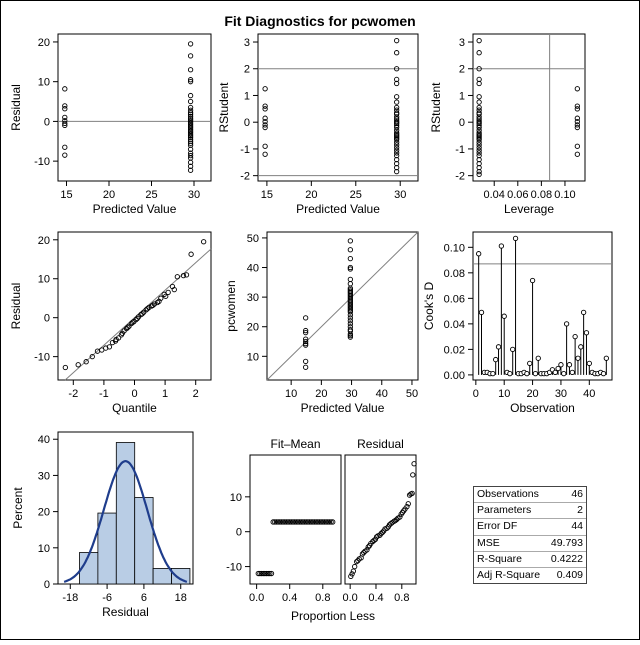  Describe the element at coordinates (454, 299) in the screenshot. I see `p6-y-tick-label: 0.06` at that location.